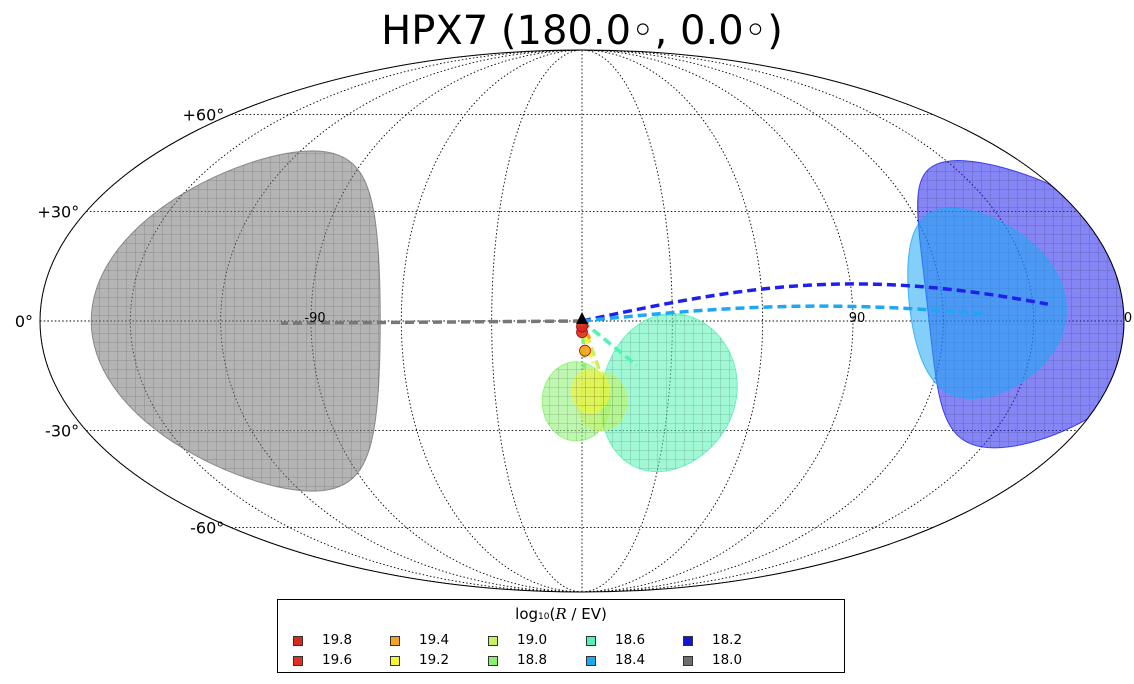 The height and width of the screenshot is (684, 1134). What do you see at coordinates (207, 528) in the screenshot?
I see `lat-label: -60°` at bounding box center [207, 528].